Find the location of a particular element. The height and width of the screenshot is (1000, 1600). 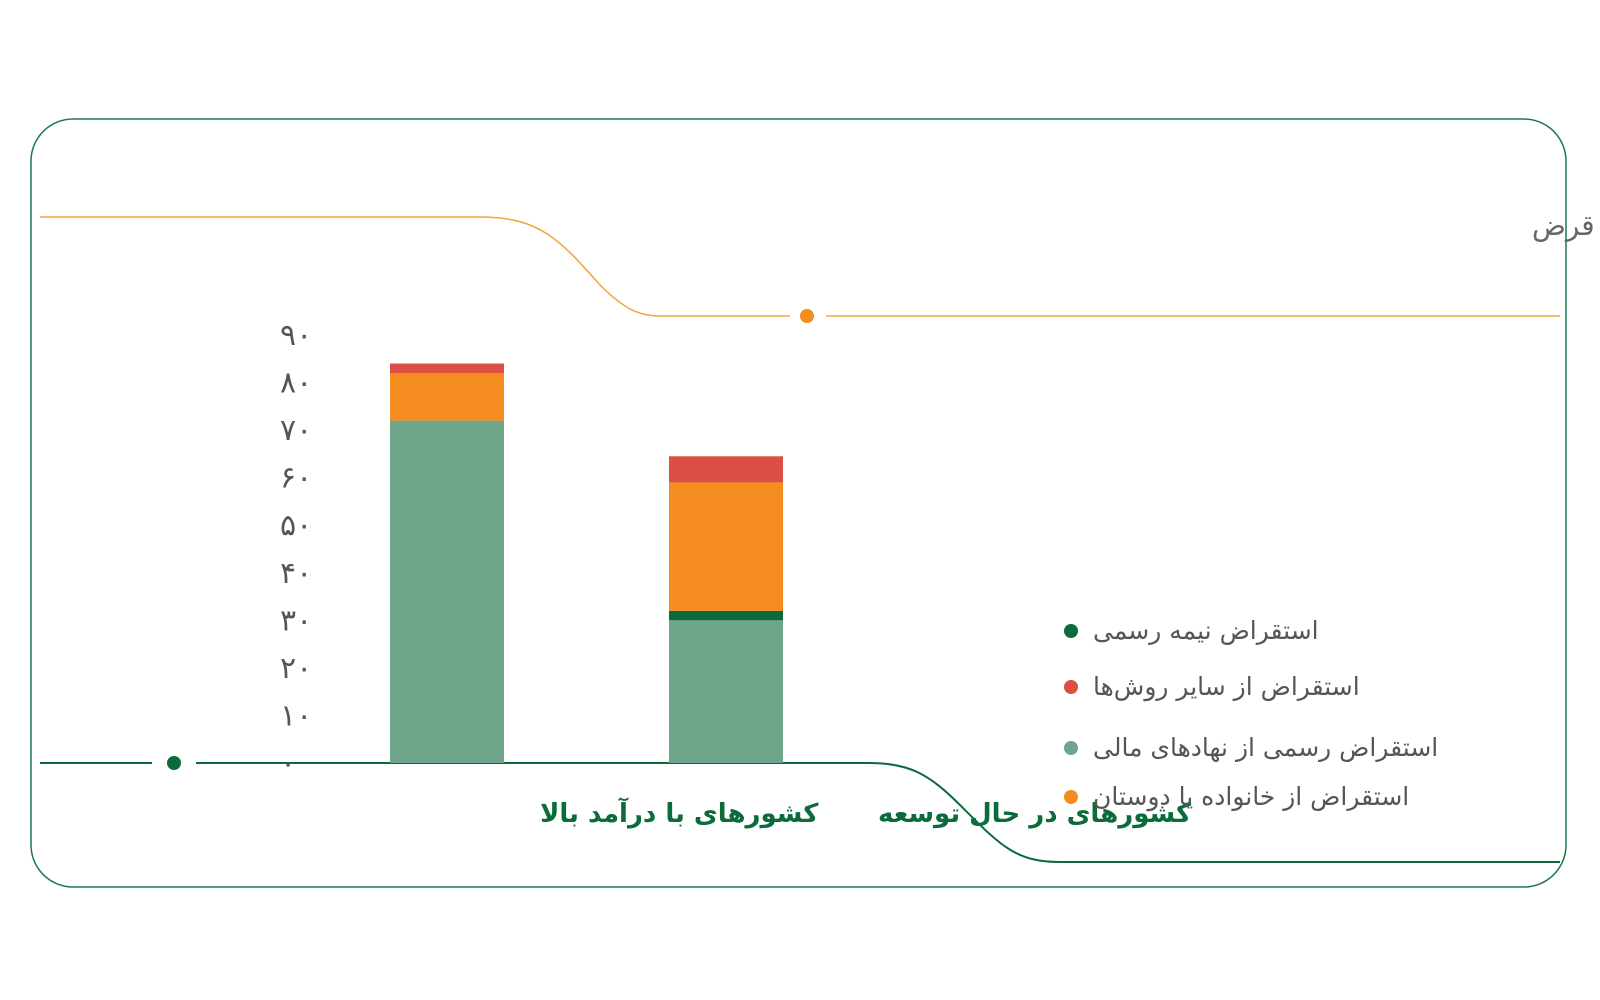

x-axis-baseline is located at coordinates (800, 812).